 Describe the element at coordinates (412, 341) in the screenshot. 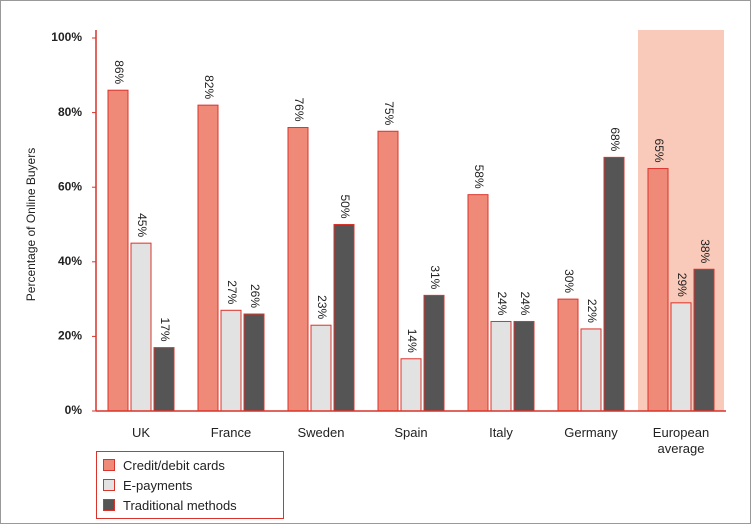

I see `value-label: 14%` at that location.